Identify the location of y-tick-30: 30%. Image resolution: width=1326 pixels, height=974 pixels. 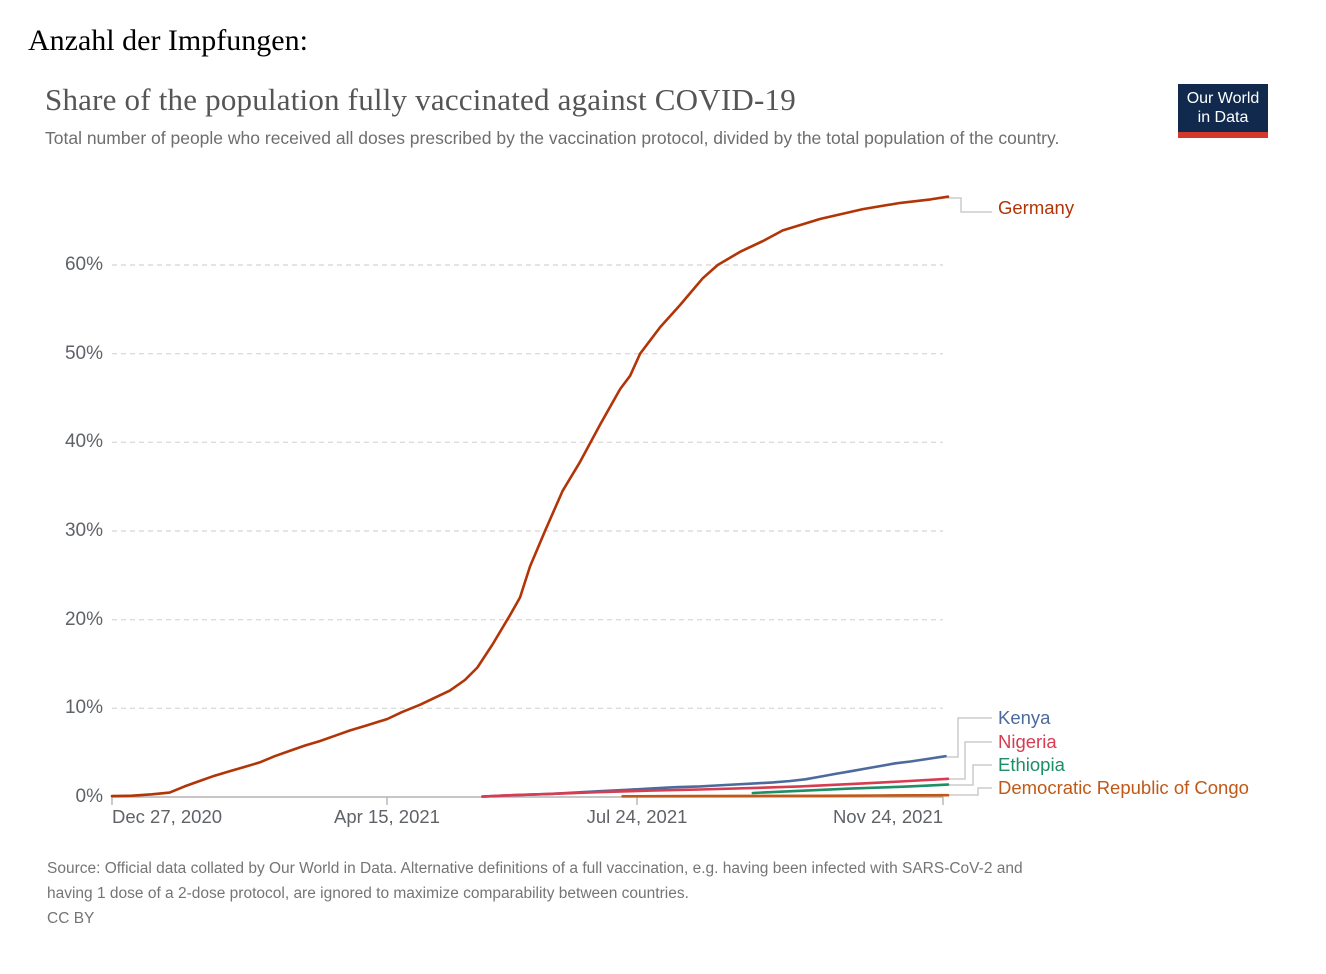
(83, 530).